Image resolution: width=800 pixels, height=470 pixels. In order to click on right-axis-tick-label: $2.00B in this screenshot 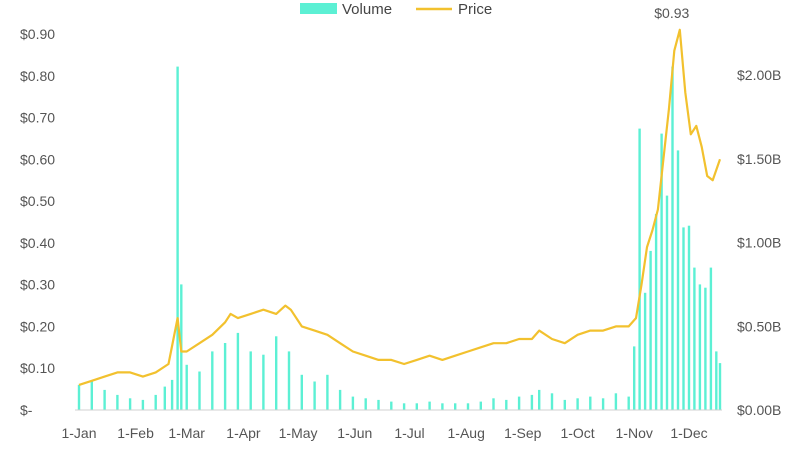, I will do `click(759, 75)`.